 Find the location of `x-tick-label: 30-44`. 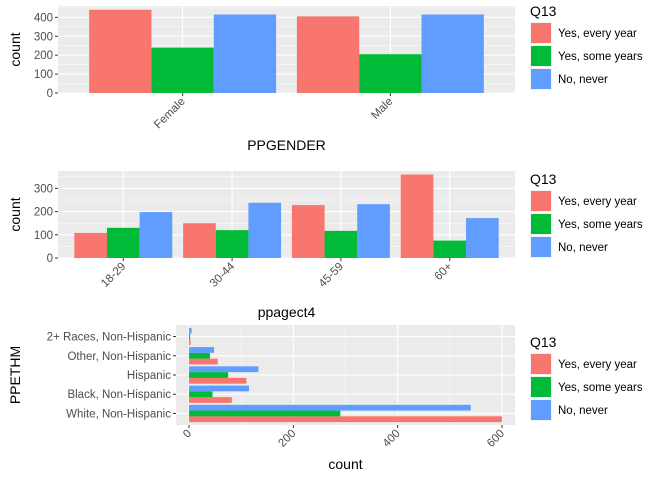

x-tick-label: 30-44 is located at coordinates (223, 275).